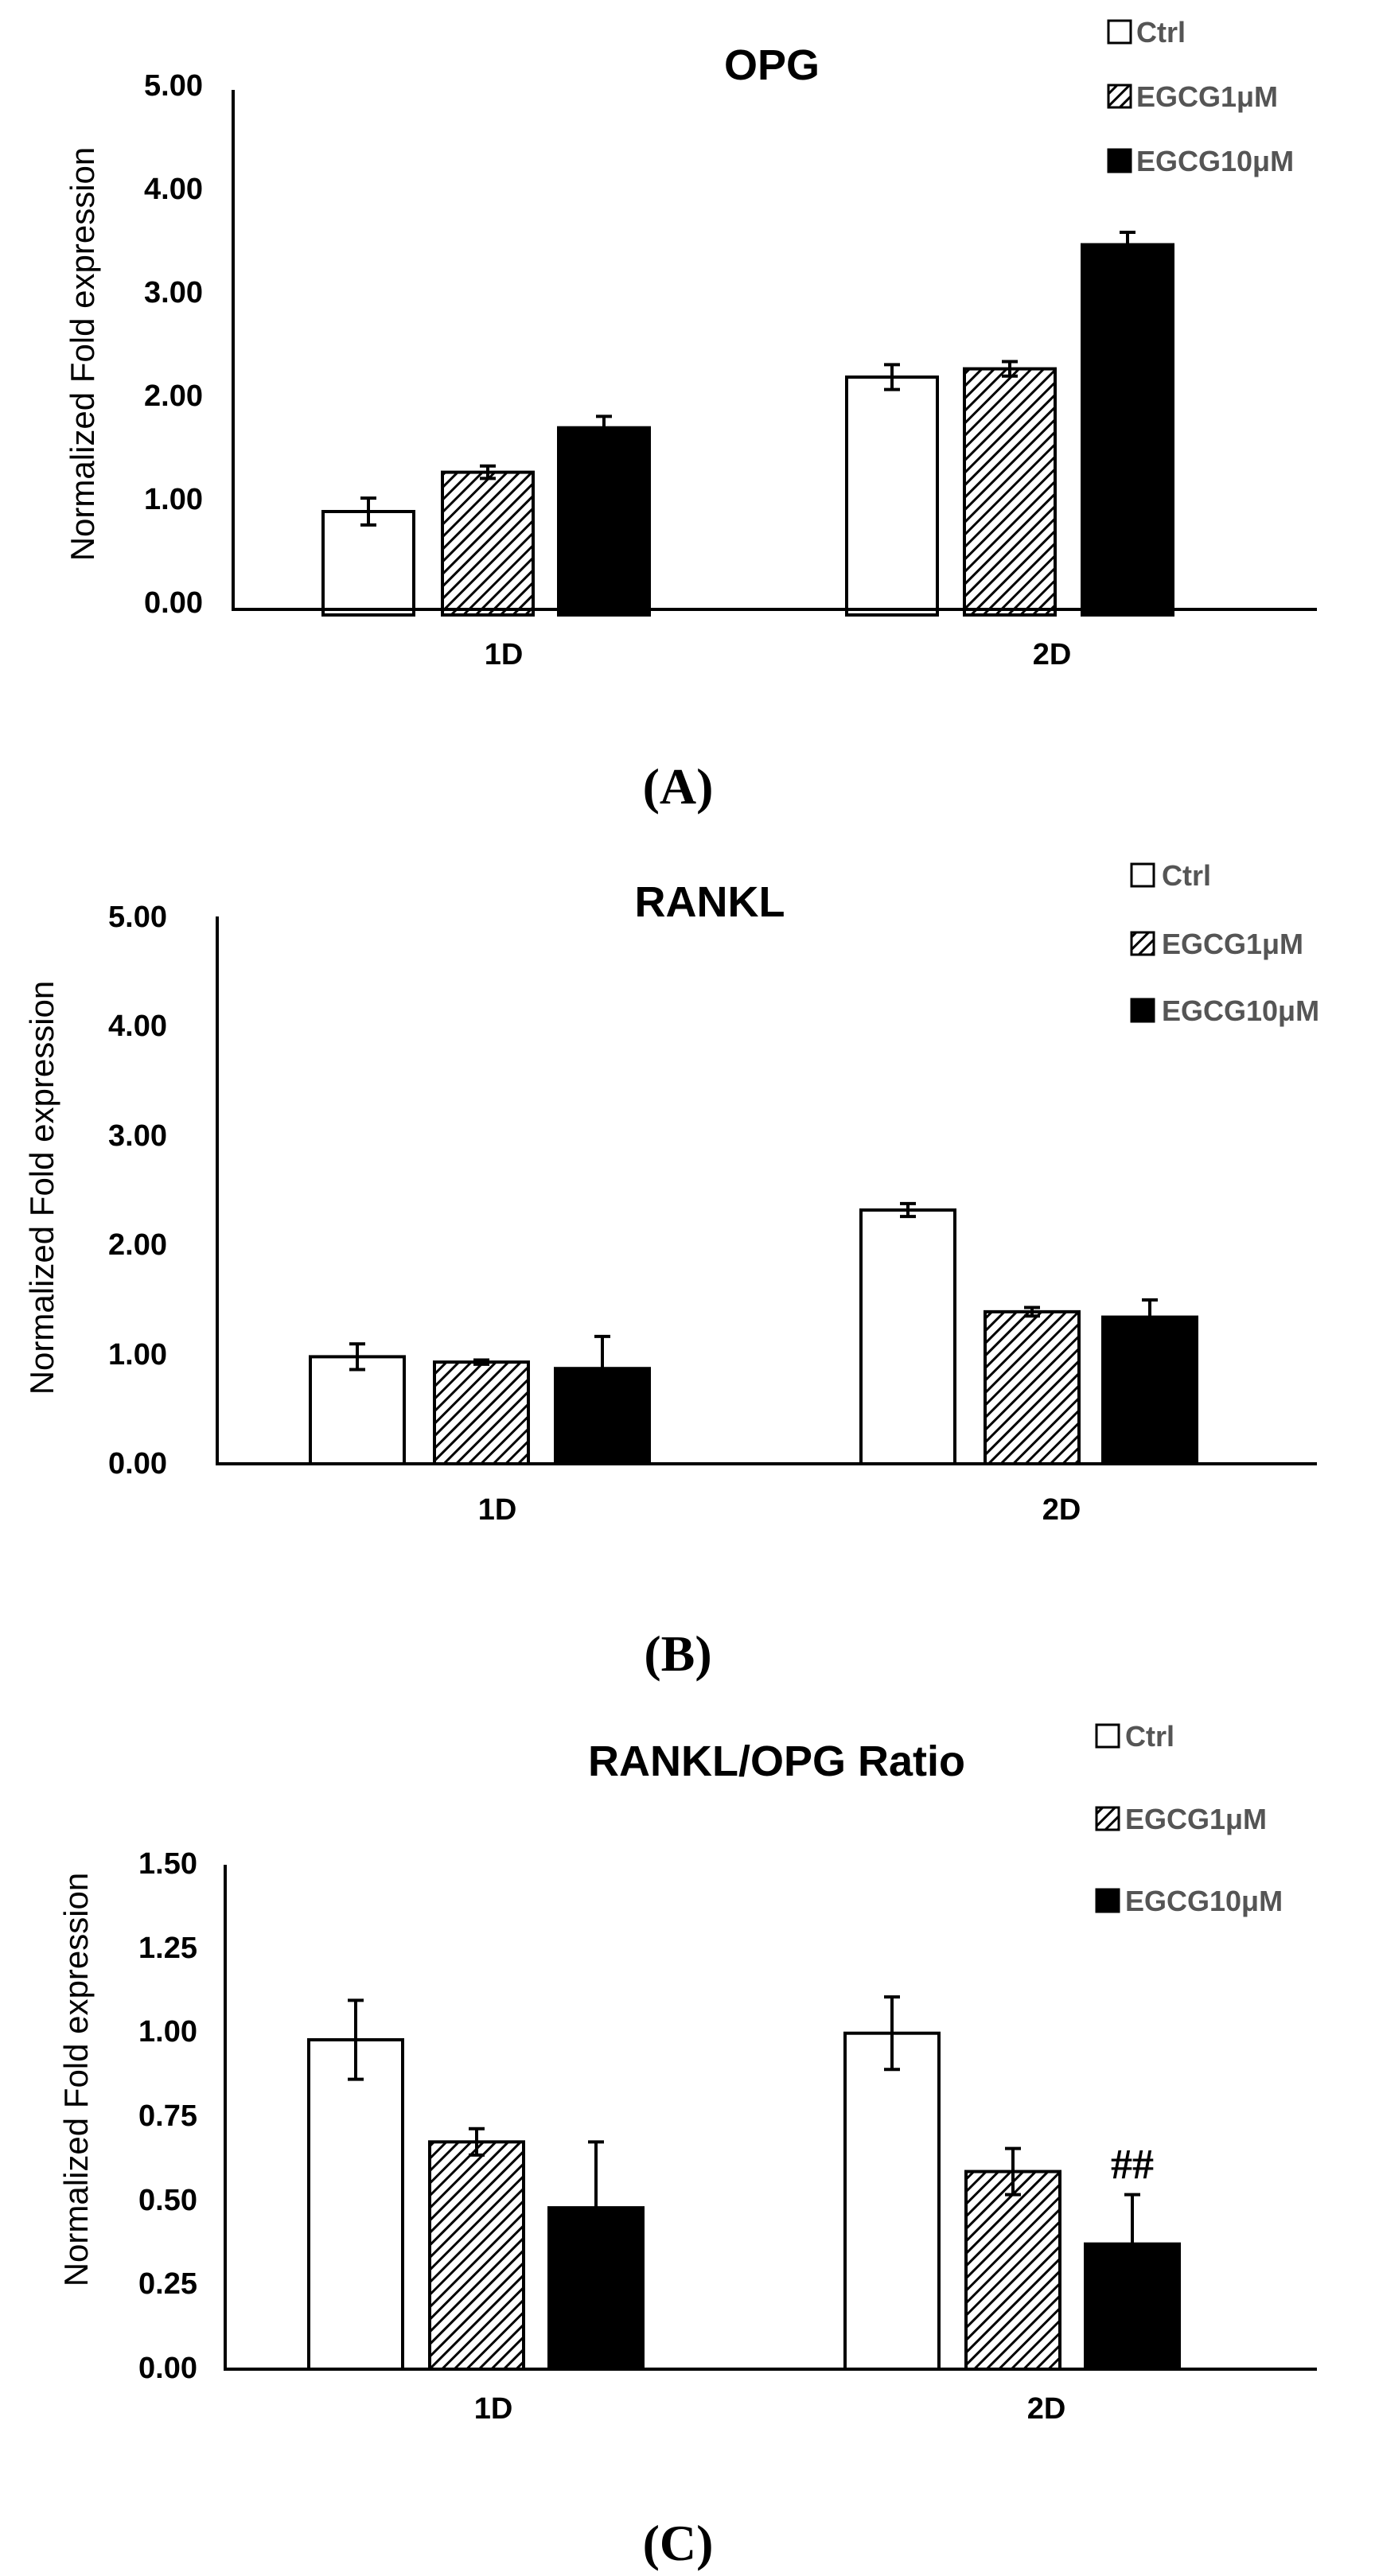 This screenshot has height=2576, width=1375. I want to click on legend-swatch-ctrl, so click(1119, 32).